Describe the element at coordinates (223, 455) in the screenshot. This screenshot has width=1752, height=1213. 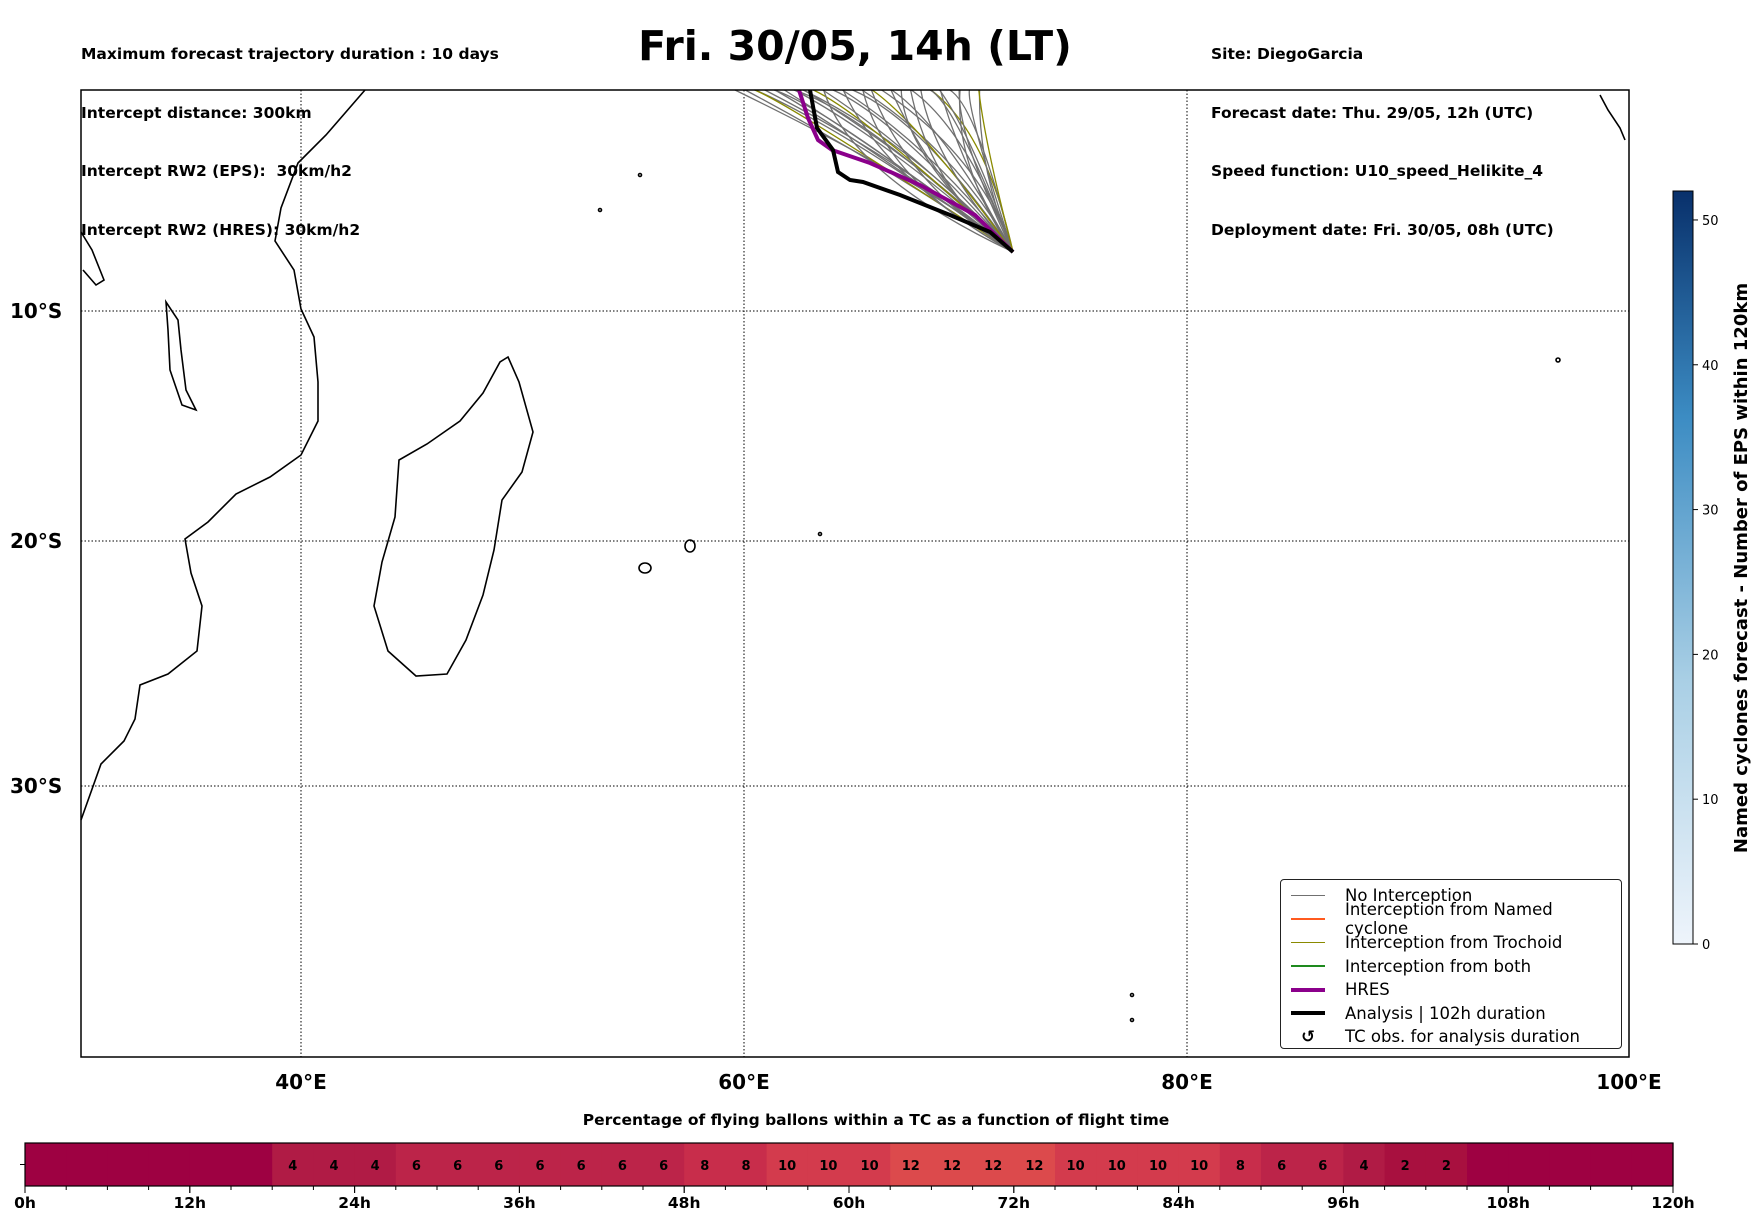
I see `africa-coastline` at that location.